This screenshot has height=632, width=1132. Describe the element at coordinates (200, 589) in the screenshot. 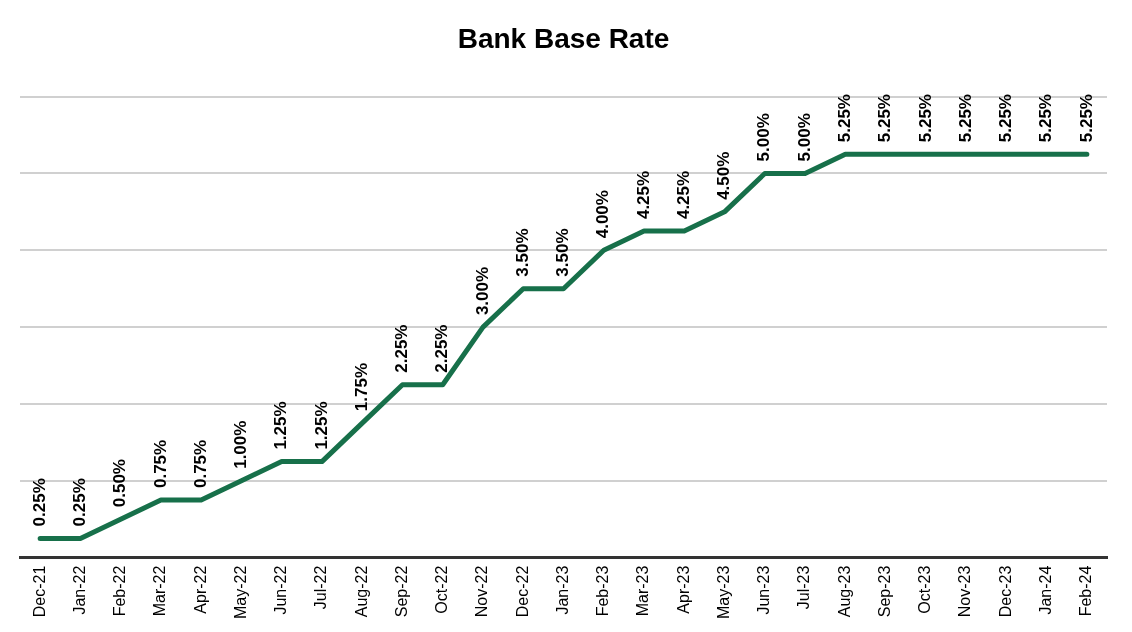

I see `x-tick-label: Apr-22` at that location.